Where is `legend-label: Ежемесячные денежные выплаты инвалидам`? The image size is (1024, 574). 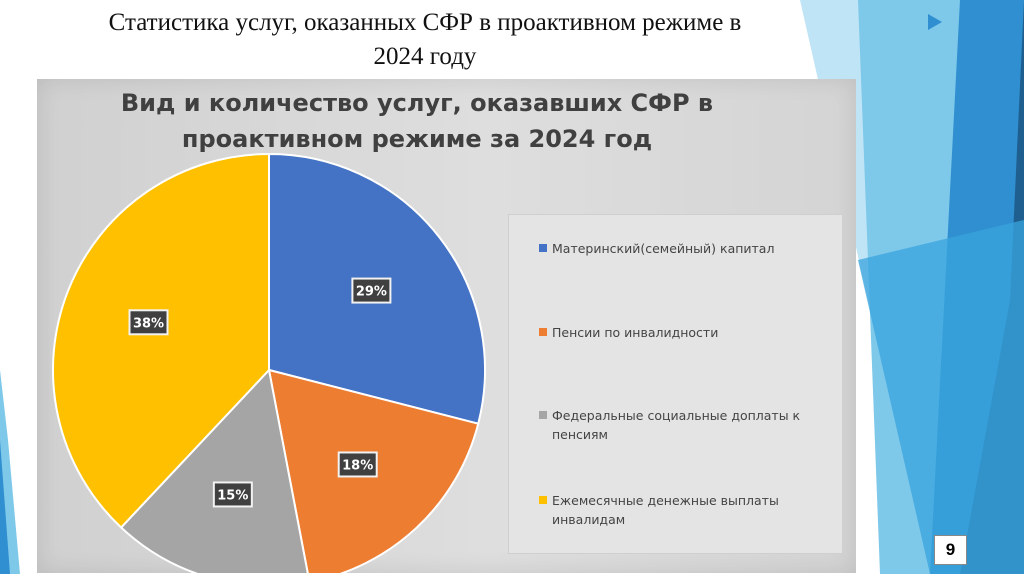
legend-label: Ежемесячные денежные выплаты инвалидам is located at coordinates (665, 510).